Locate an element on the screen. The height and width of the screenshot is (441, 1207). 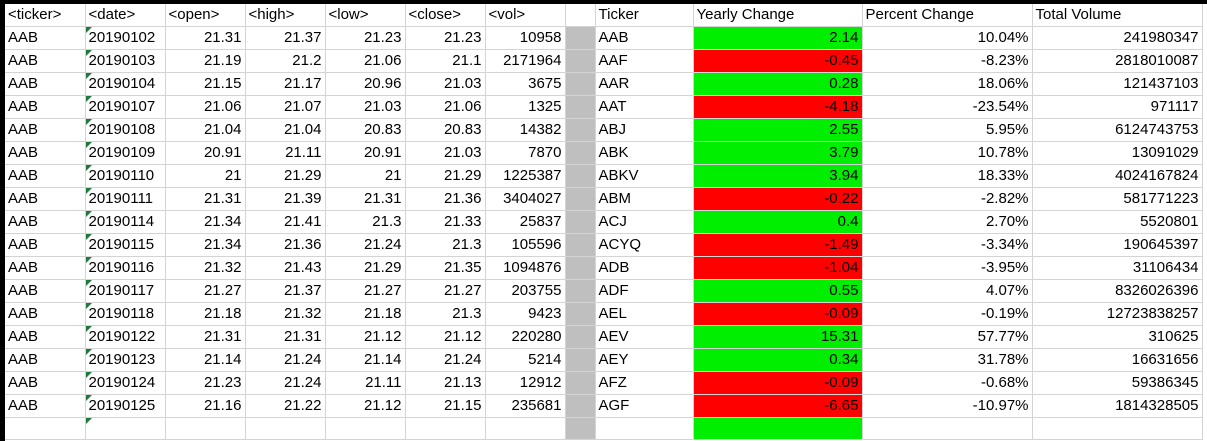
summary-cell-percent-change: -8.23% is located at coordinates (947, 61).